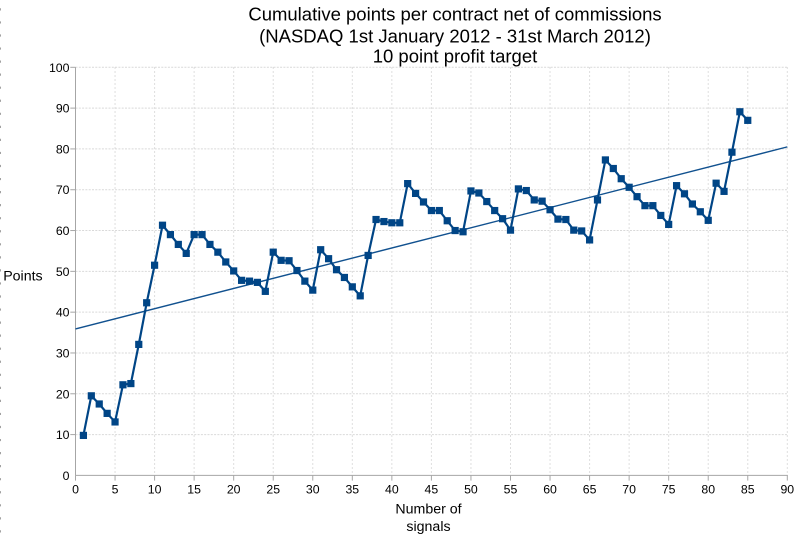 This screenshot has width=795, height=539. What do you see at coordinates (428, 527) in the screenshot?
I see `svg-text: signals` at bounding box center [428, 527].